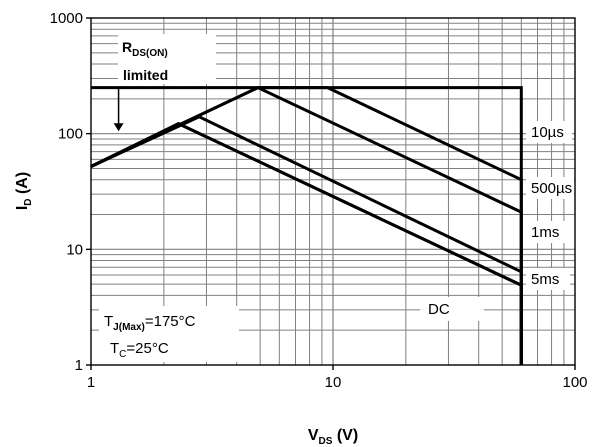 The width and height of the screenshot is (596, 447). I want to click on tj-main: T, so click(108, 321).